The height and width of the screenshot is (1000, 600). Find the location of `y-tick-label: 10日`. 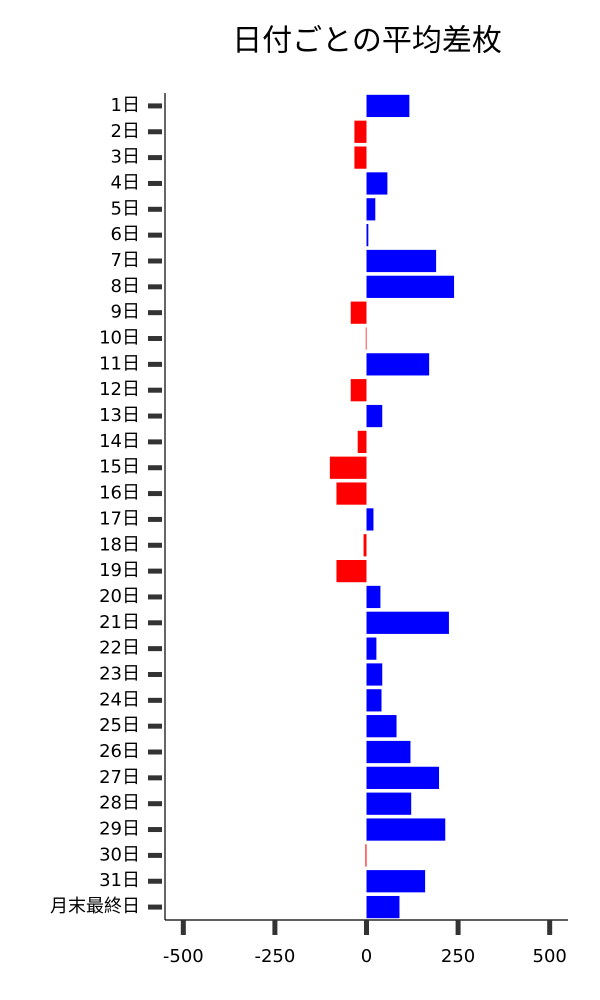

y-tick-label: 10日 is located at coordinates (119, 338).